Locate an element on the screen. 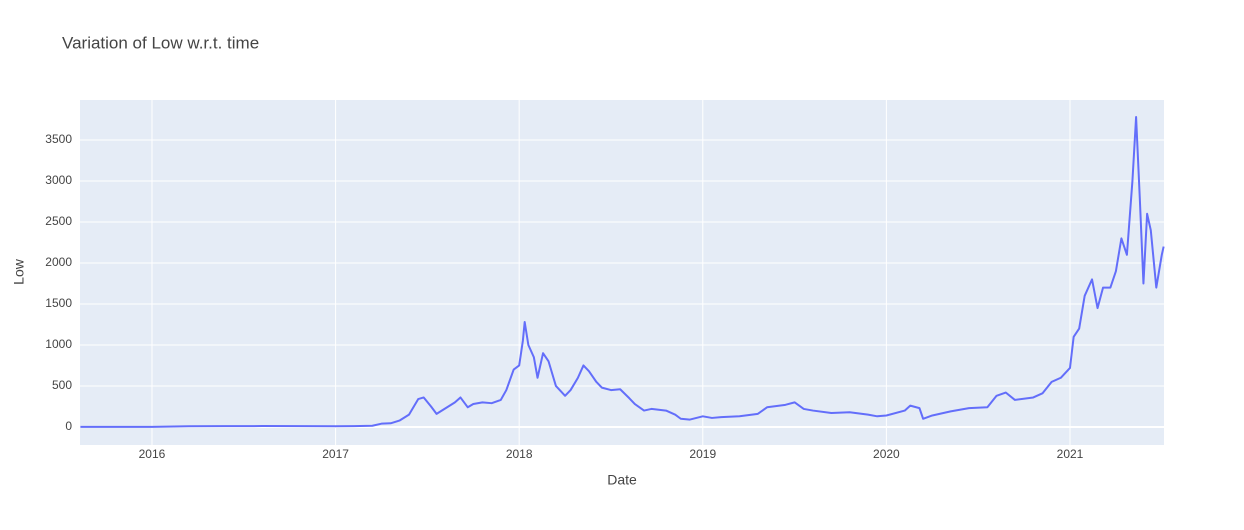 The width and height of the screenshot is (1244, 530). y-tick-label: 2500 is located at coordinates (58, 221).